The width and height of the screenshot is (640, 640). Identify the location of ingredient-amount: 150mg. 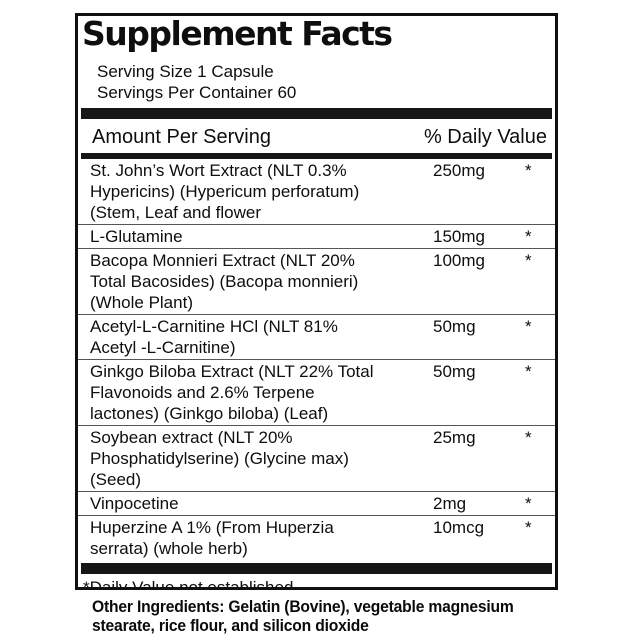
(459, 236).